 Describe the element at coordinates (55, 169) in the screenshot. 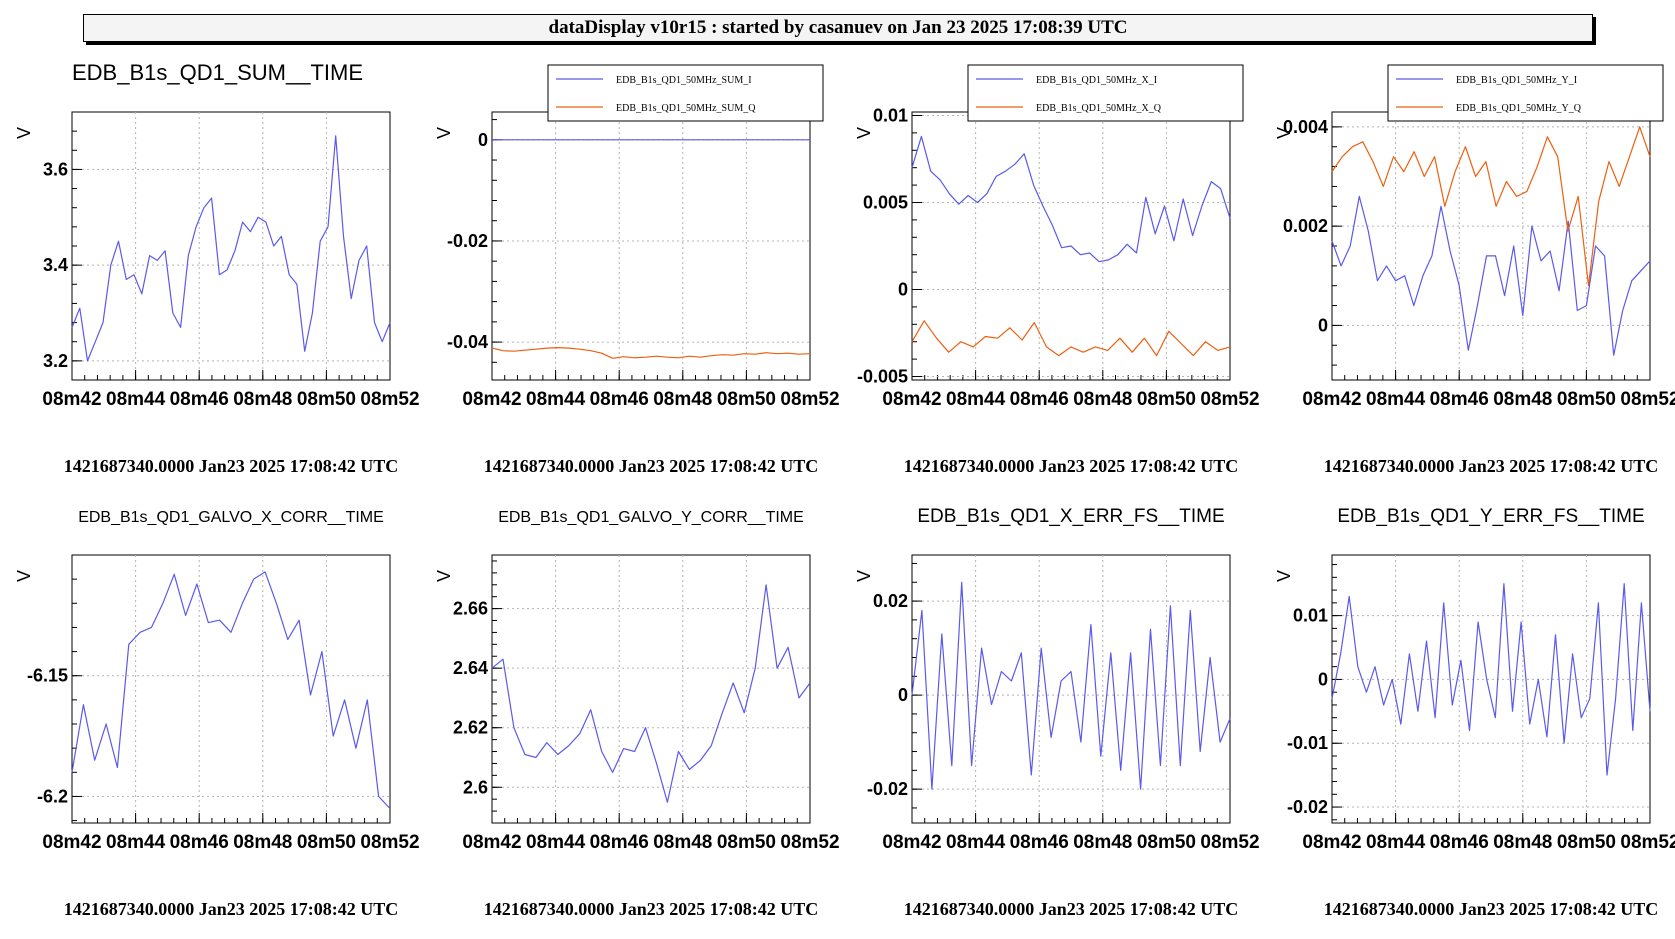

I see `y-tick-label: 3.6` at that location.